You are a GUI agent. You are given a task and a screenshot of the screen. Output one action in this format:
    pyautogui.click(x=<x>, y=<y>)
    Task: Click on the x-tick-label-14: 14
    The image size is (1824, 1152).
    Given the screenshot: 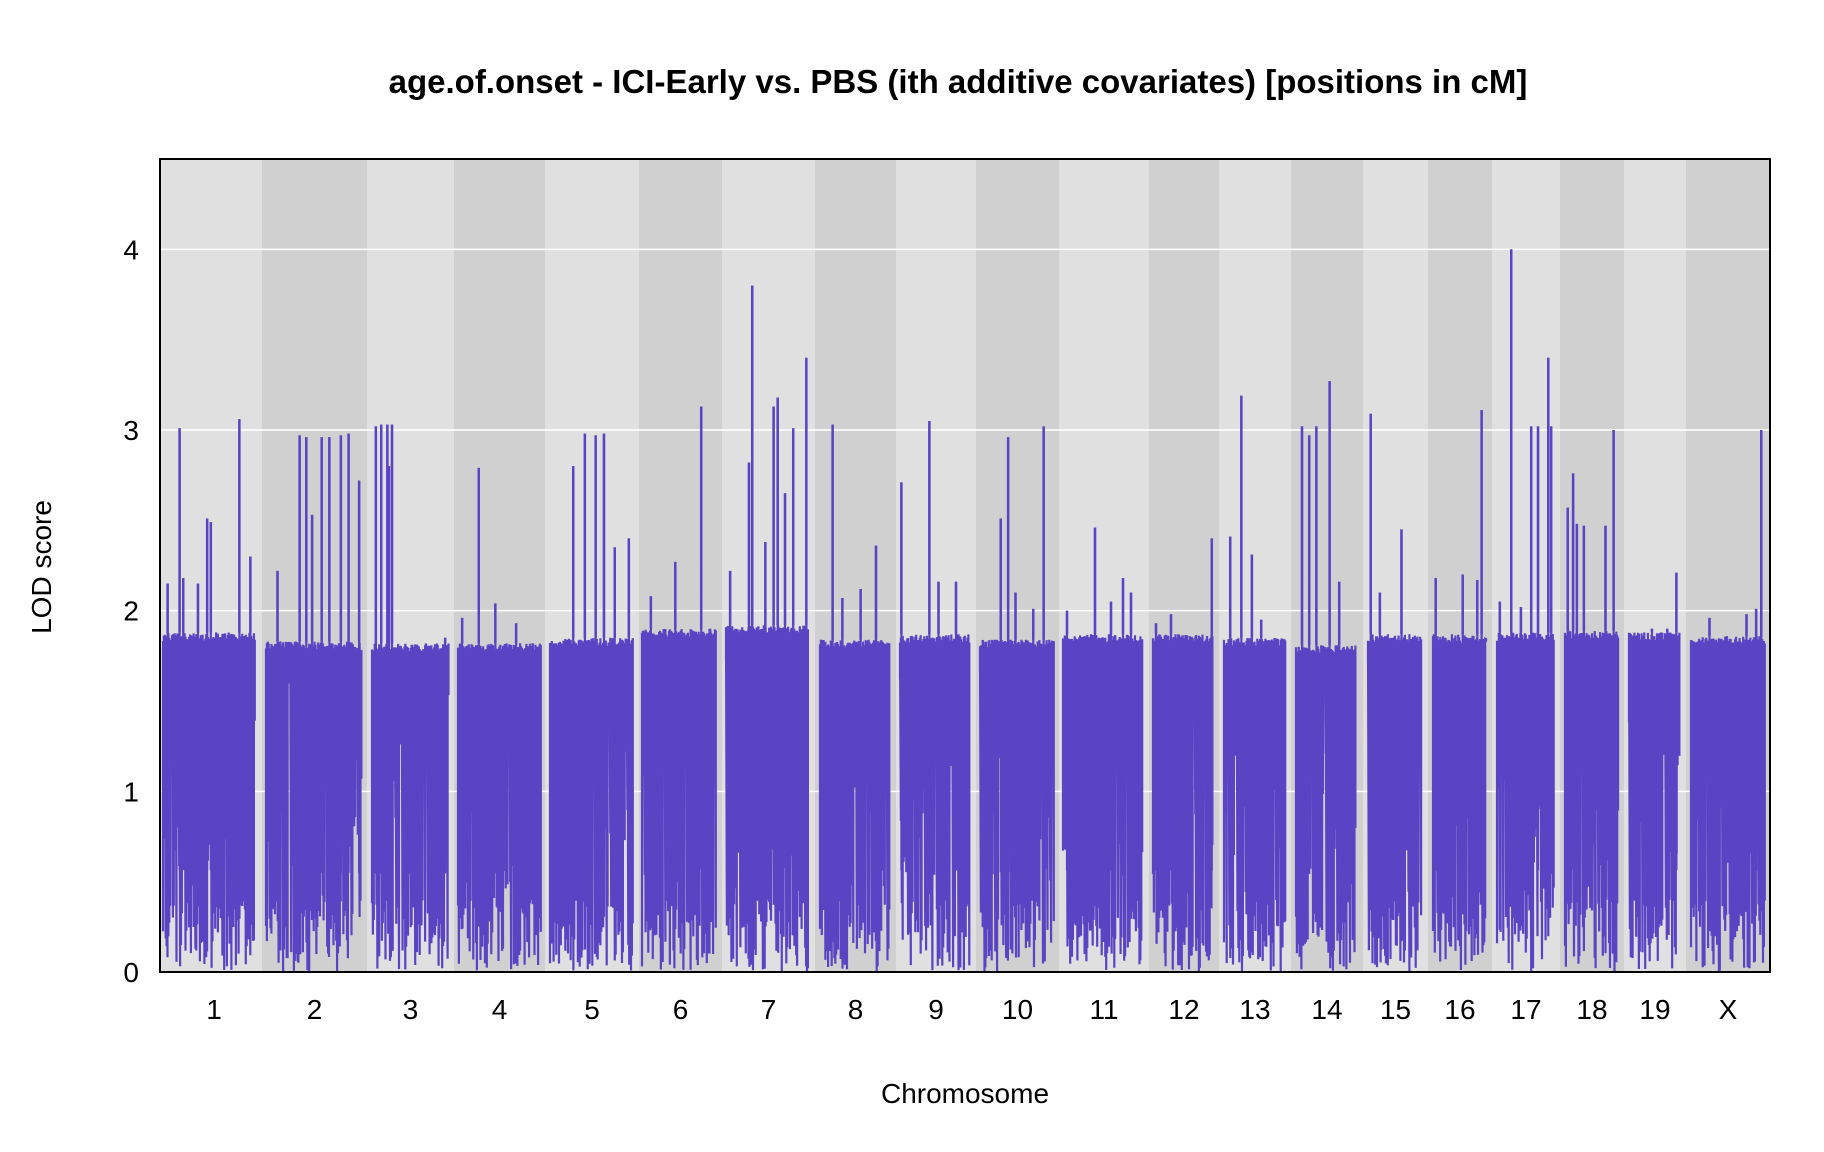 What is the action you would take?
    pyautogui.click(x=1326, y=1009)
    